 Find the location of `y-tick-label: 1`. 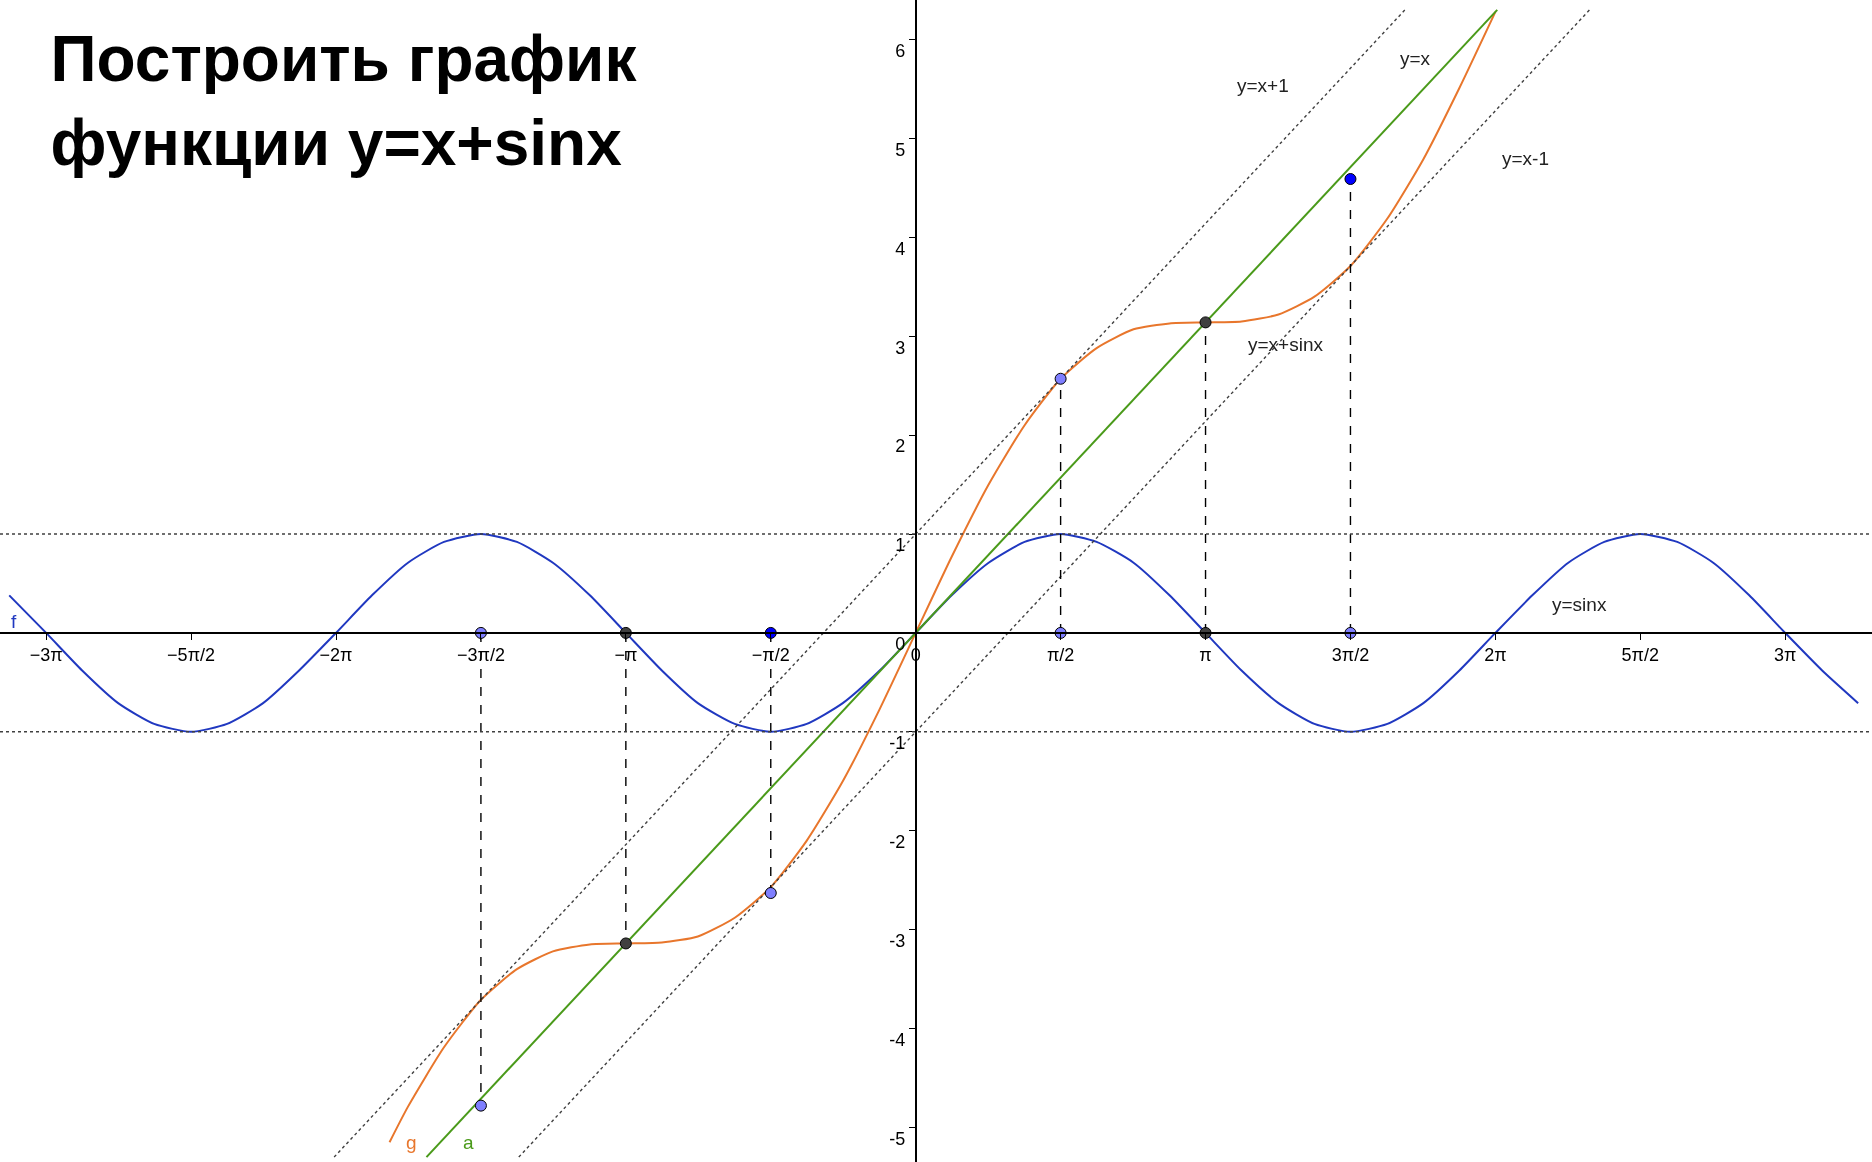

y-tick-label: 1 is located at coordinates (900, 545).